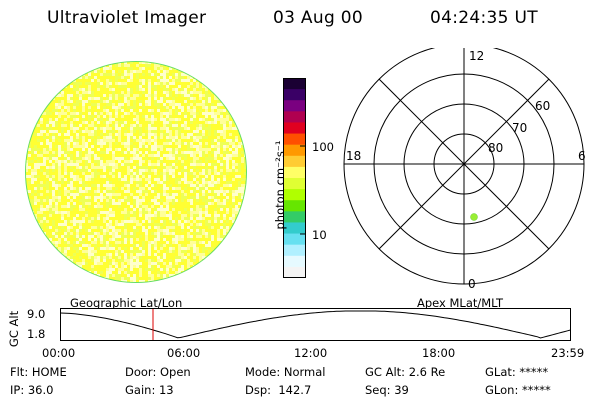  I want to click on mlt-label-18: 18, so click(353, 156).